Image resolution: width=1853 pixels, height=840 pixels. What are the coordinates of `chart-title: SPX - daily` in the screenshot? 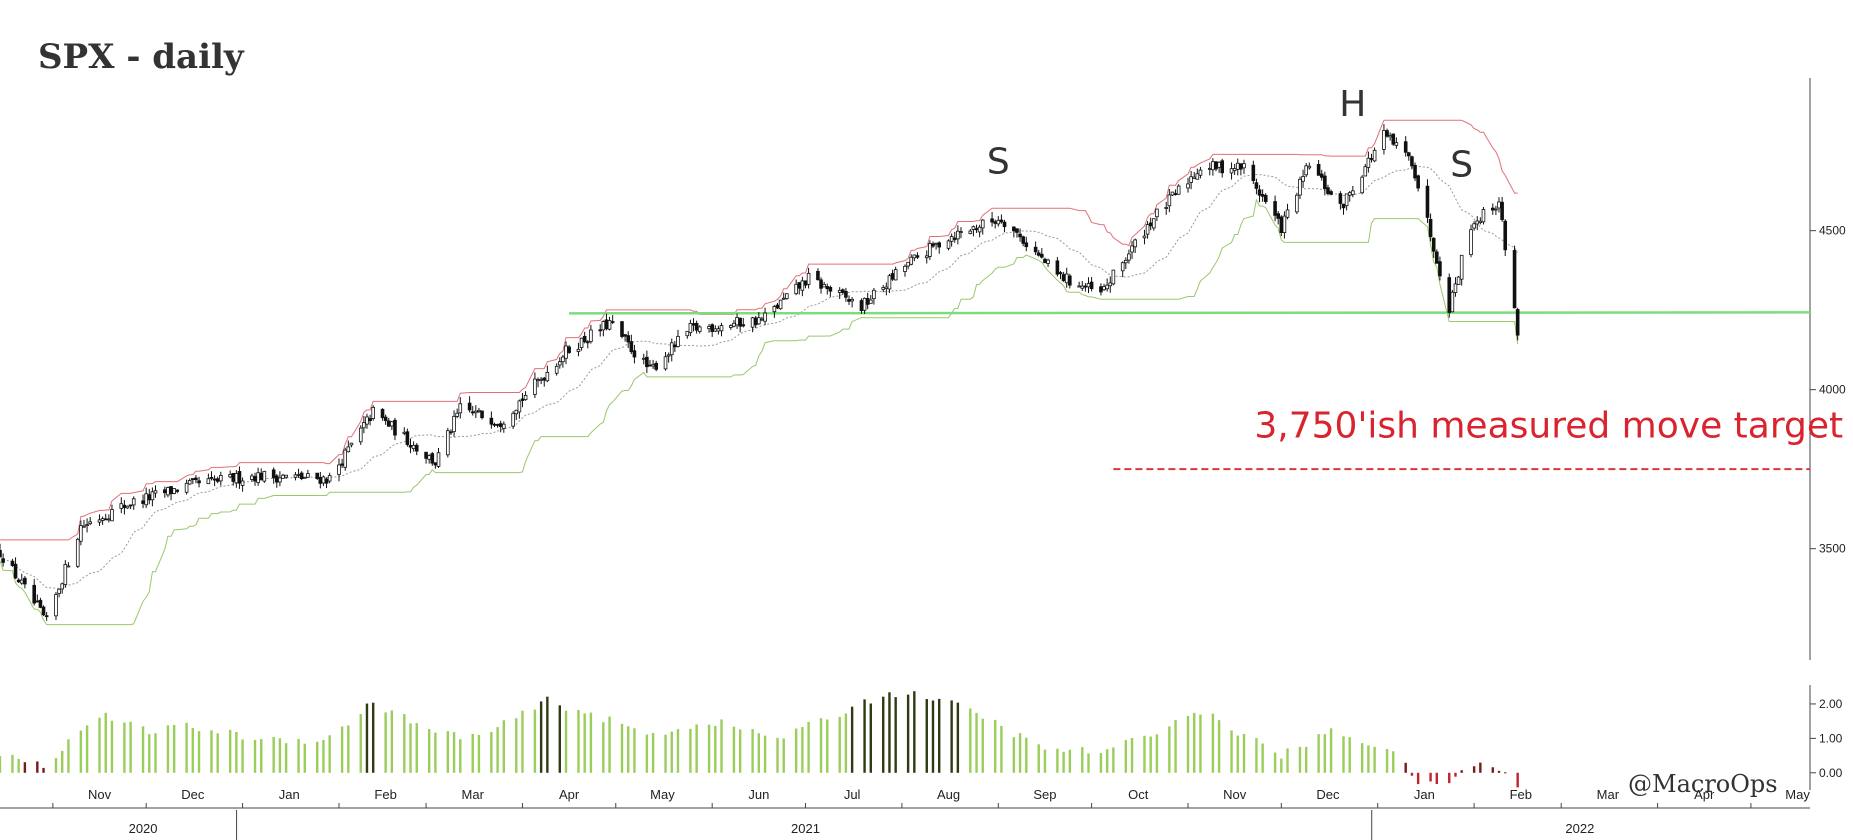 It's located at (141, 57).